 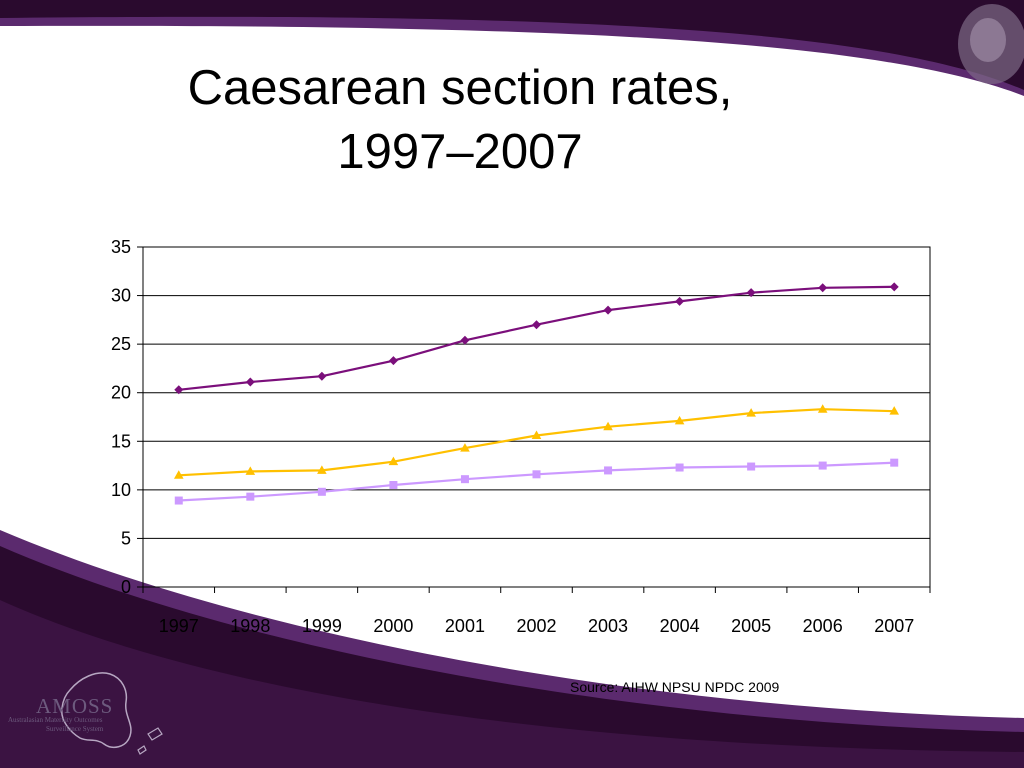 What do you see at coordinates (680, 301) in the screenshot?
I see `series-1-point-2004` at bounding box center [680, 301].